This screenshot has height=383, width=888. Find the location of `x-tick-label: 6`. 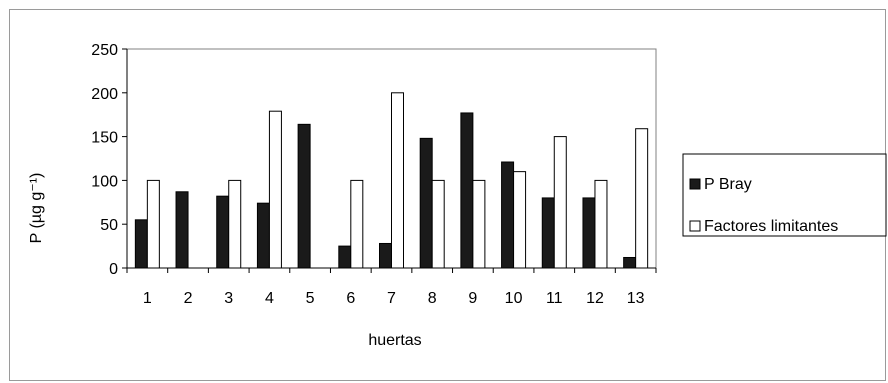

x-tick-label: 6 is located at coordinates (350, 298).